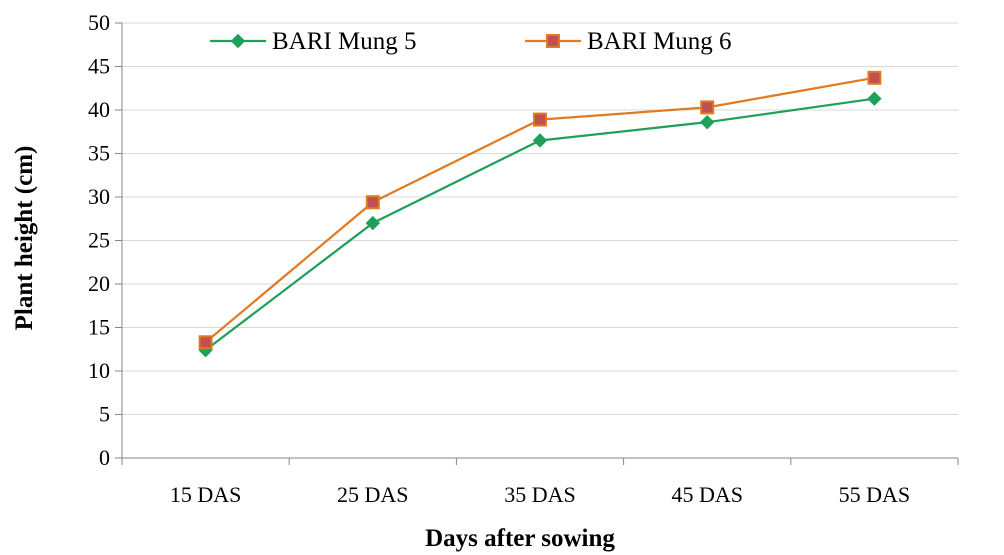 The image size is (1004, 555). What do you see at coordinates (470, 41) in the screenshot?
I see `legend: BARI Mung 5 BARI Mung 6` at bounding box center [470, 41].